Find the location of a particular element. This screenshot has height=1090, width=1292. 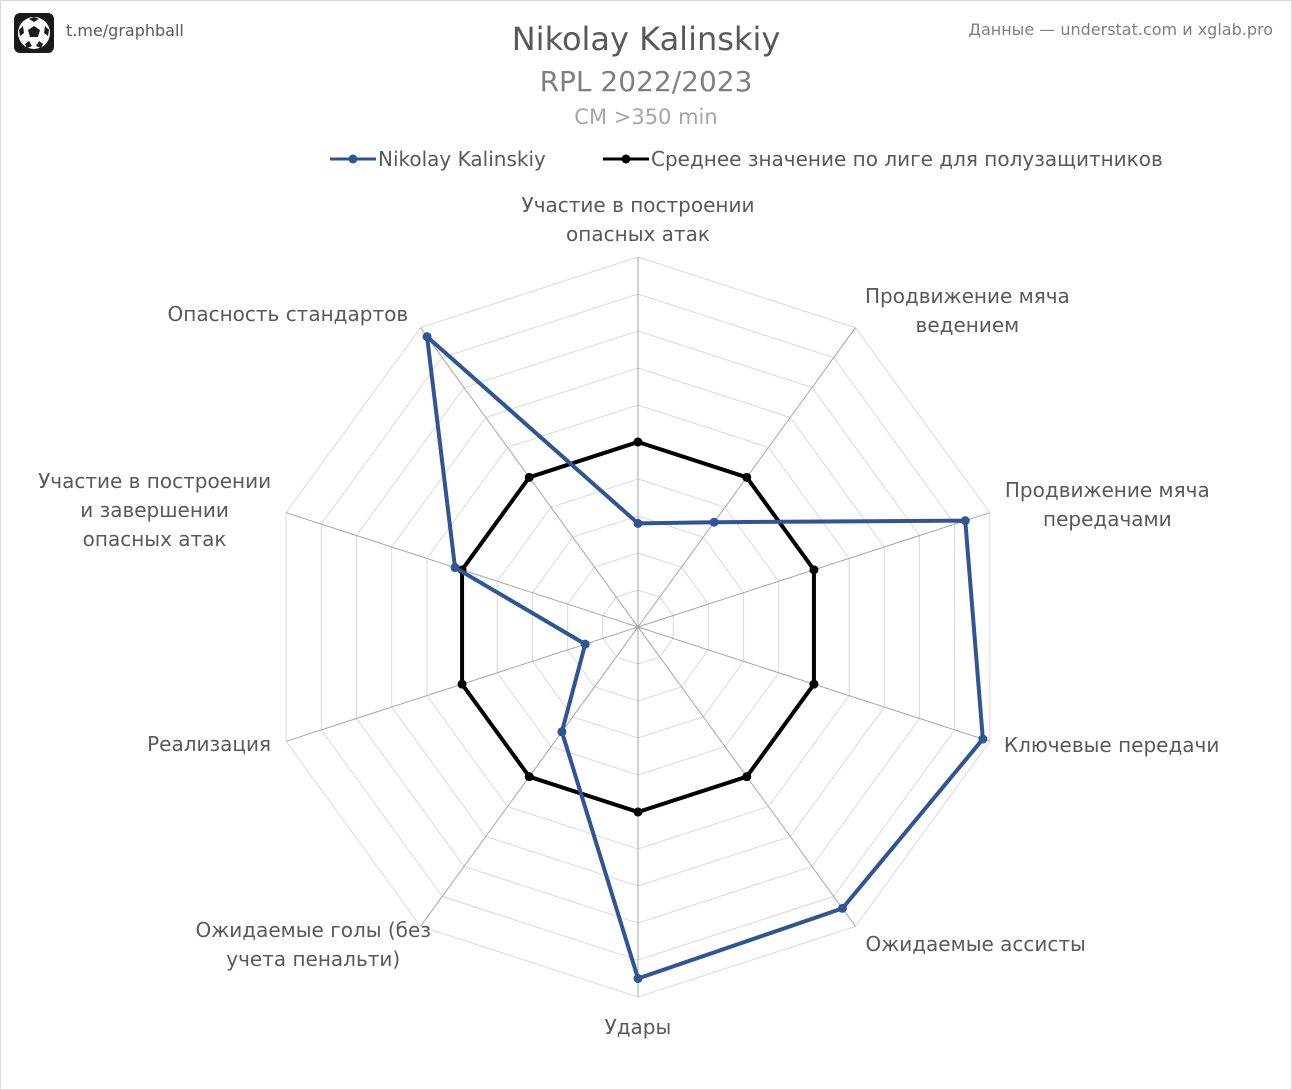

axis-label-0: Участие в построении опасных атак is located at coordinates (638, 219).